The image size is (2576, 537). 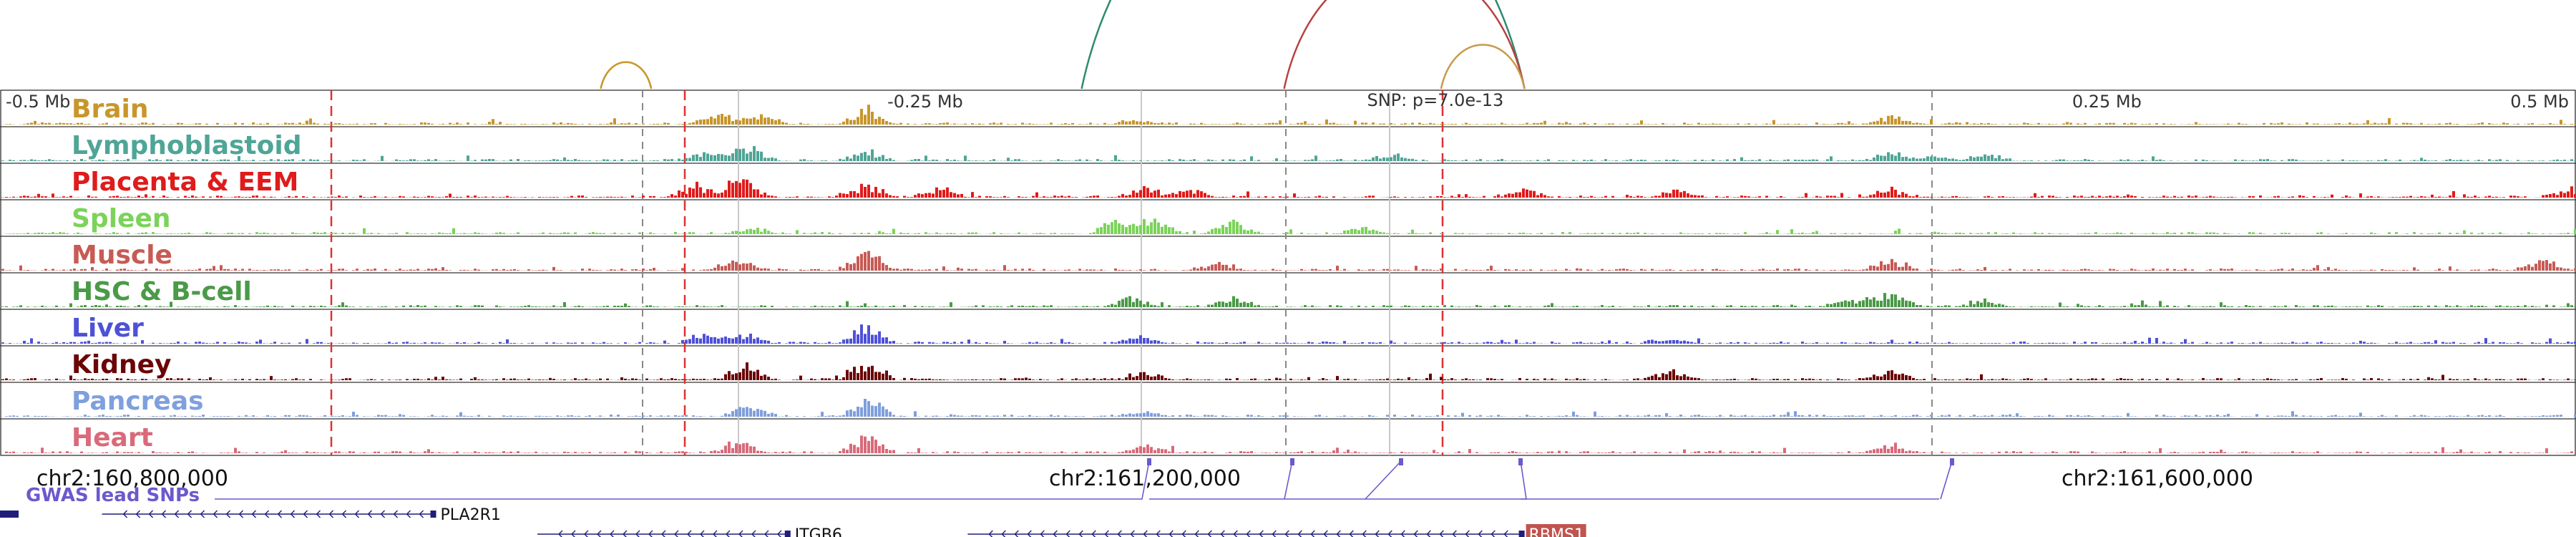 I want to click on axis-tick-label: chr2:161,200,000, so click(x=1145, y=478).